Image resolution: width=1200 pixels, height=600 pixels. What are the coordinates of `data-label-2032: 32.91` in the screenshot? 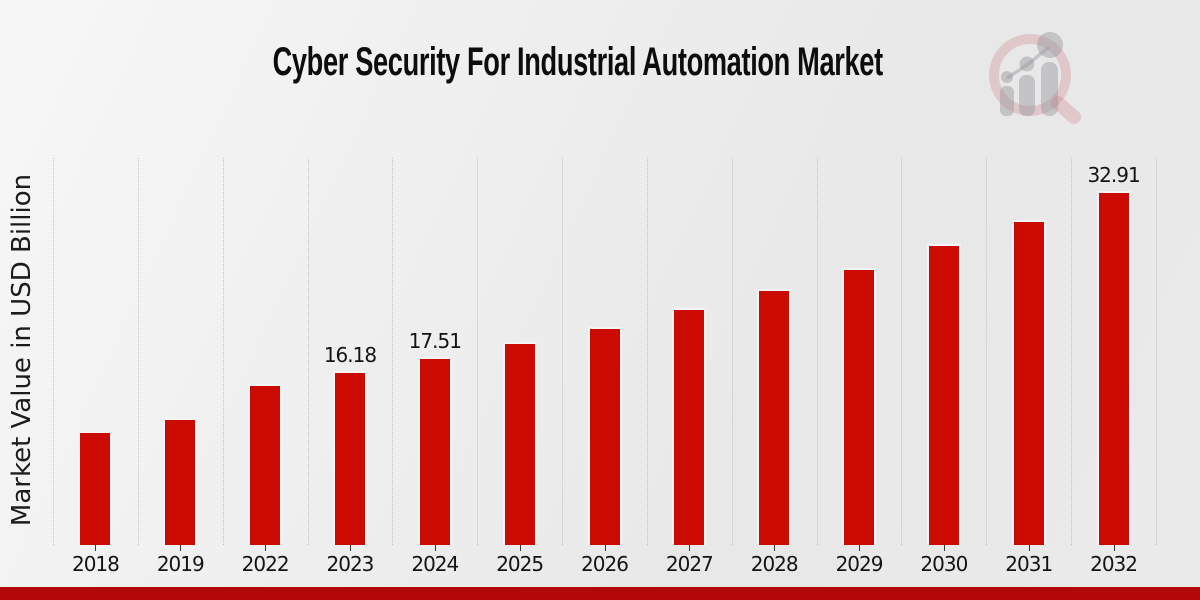 It's located at (1113, 175).